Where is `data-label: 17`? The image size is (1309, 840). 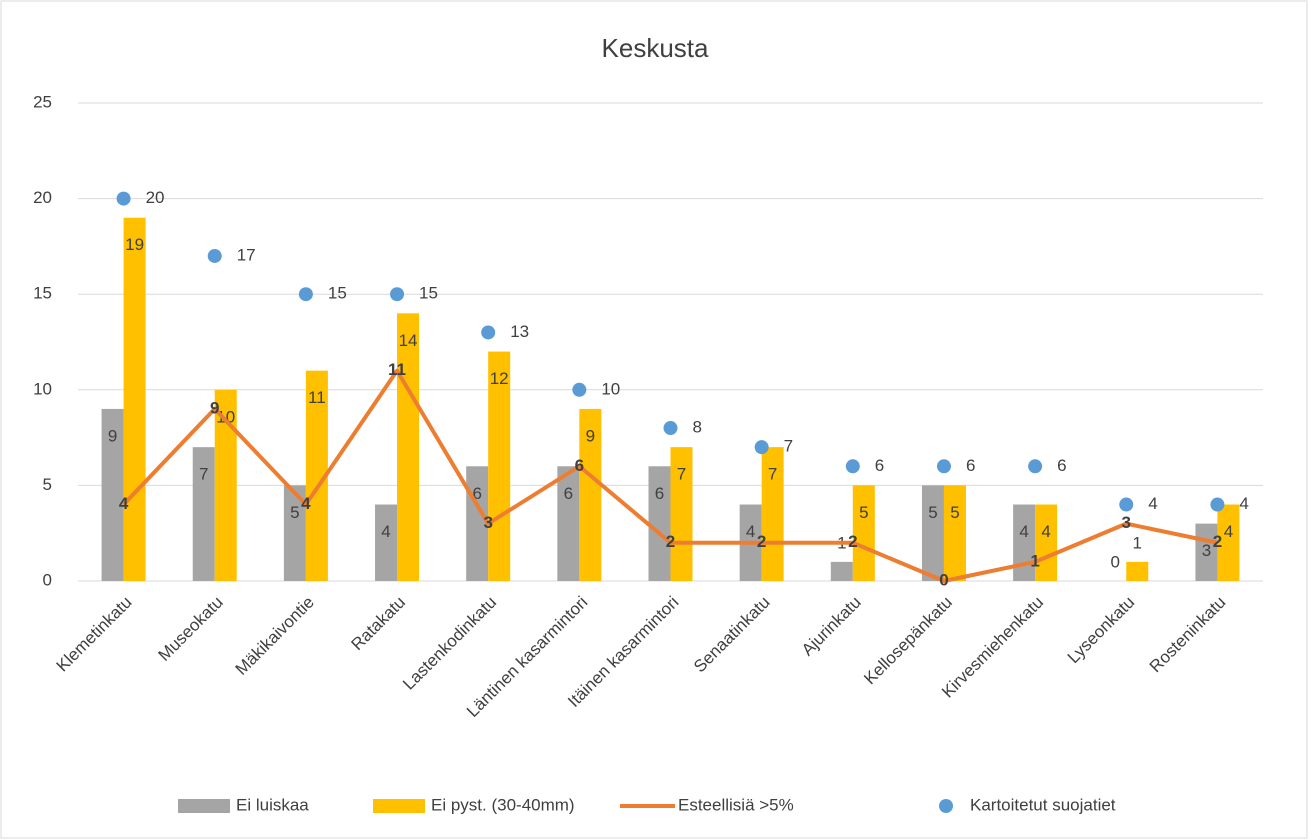 data-label: 17 is located at coordinates (246, 254).